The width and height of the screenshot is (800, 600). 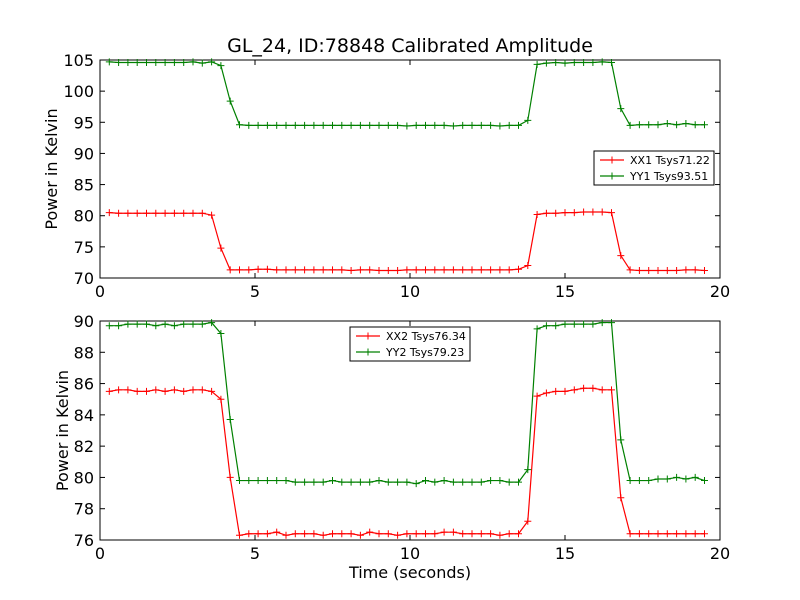 What do you see at coordinates (410, 291) in the screenshot?
I see `x-tick-label: 10` at bounding box center [410, 291].